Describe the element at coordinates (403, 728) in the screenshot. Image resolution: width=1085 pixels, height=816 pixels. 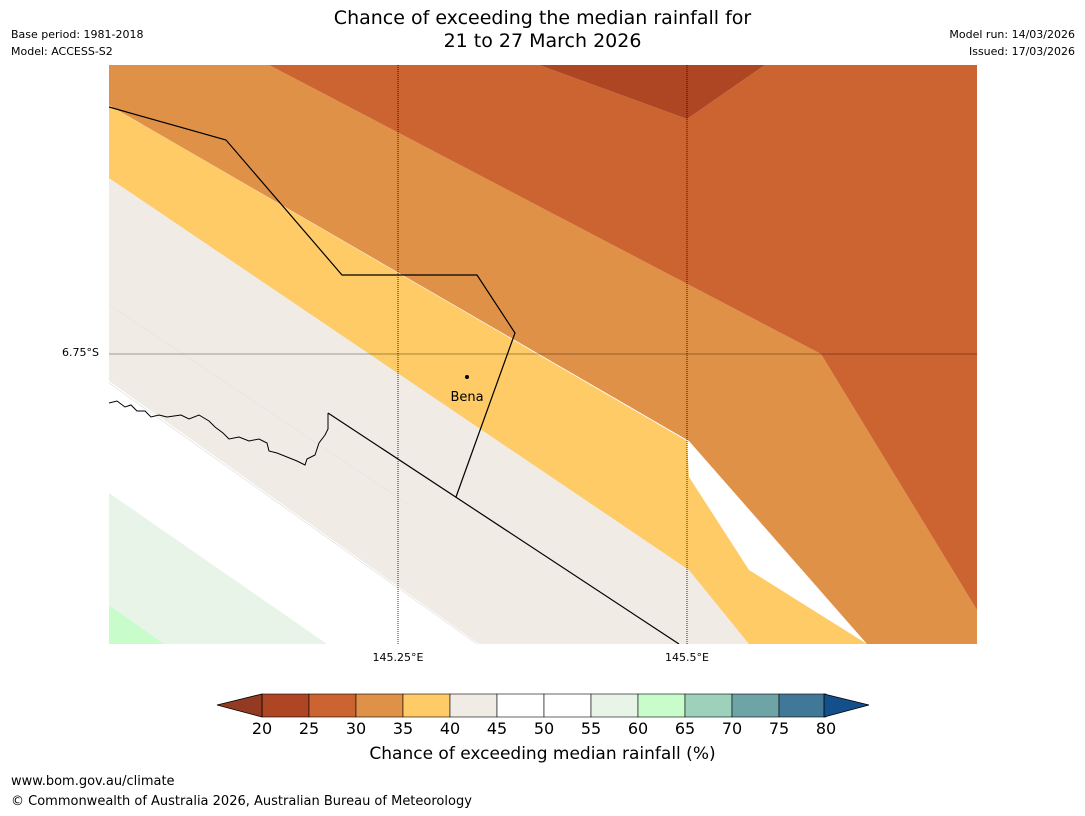
I see `colorbar-tick-label: 35` at that location.